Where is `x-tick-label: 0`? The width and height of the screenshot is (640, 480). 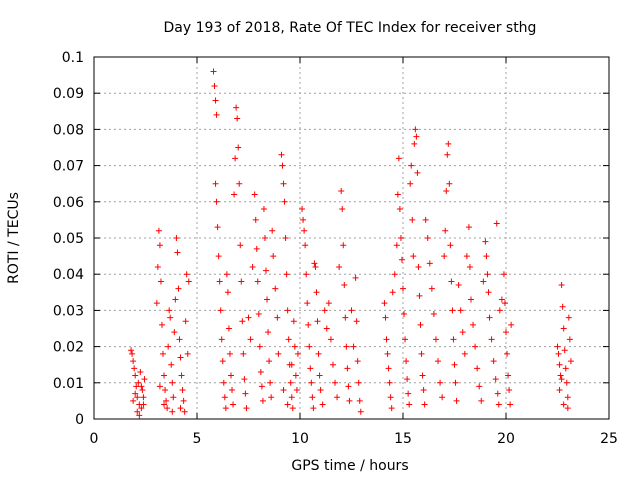 x-tick-label: 0 is located at coordinates (94, 439).